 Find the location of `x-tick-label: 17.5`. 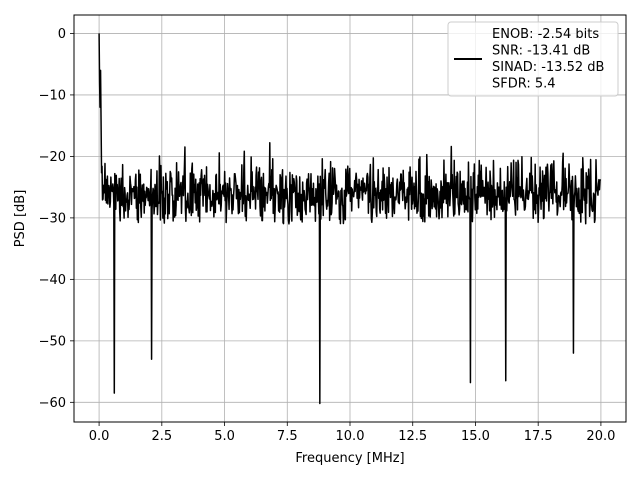

x-tick-label: 17.5 is located at coordinates (538, 436).